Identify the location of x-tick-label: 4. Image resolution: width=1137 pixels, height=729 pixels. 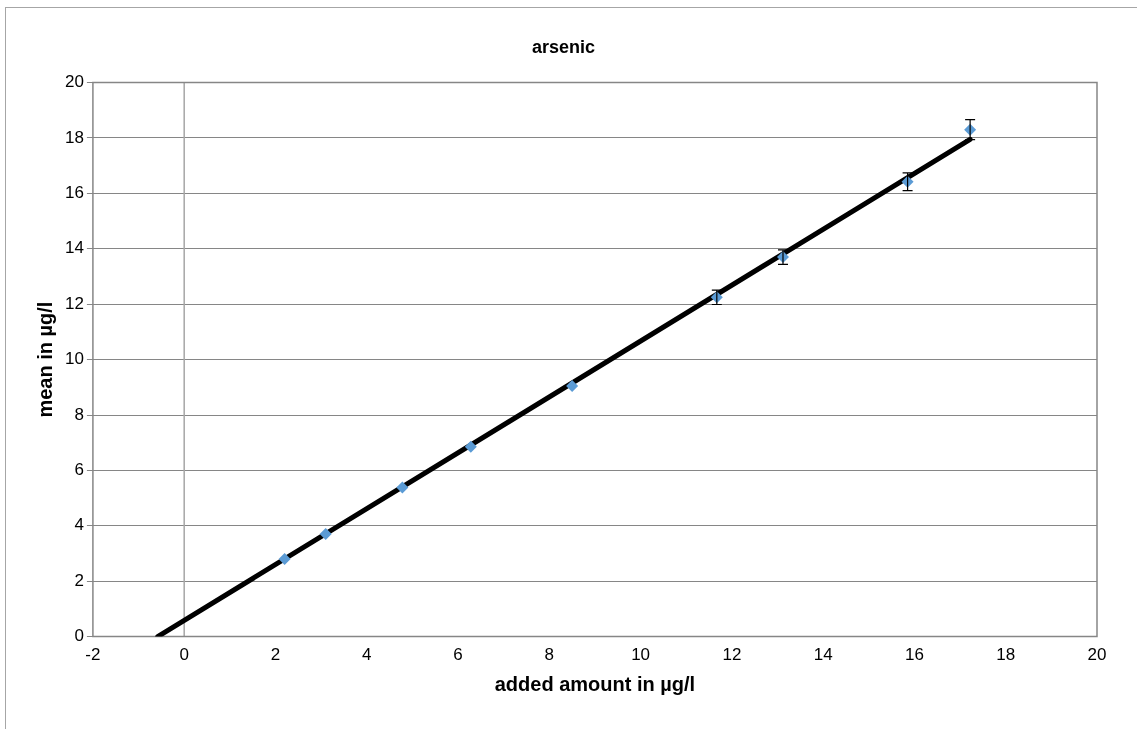
(367, 655).